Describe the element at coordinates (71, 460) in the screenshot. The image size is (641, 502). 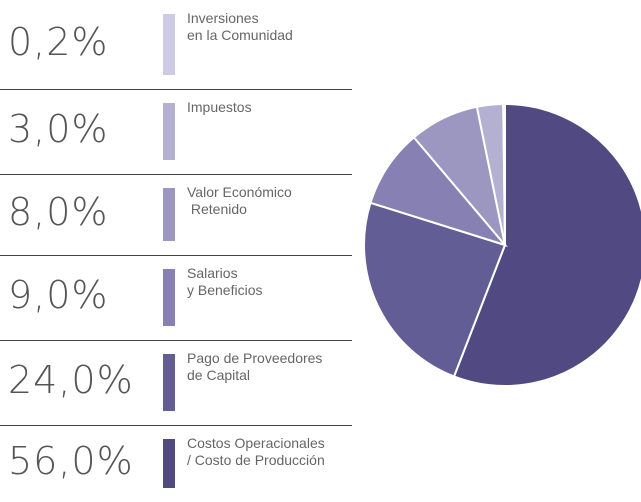
I see `value-label: 56,0%` at that location.